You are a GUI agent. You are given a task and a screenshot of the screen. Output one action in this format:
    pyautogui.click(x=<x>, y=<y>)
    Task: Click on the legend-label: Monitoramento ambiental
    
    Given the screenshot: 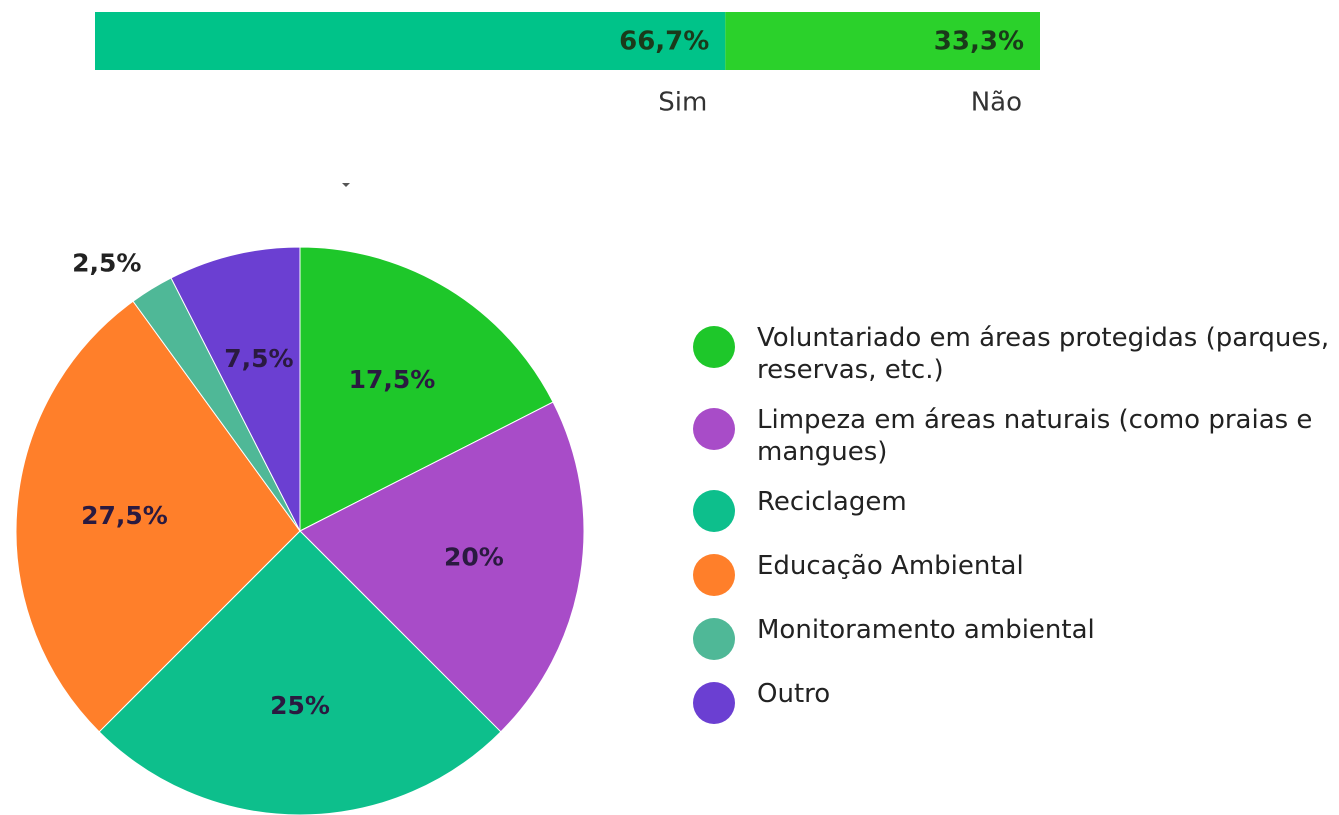 What is the action you would take?
    pyautogui.click(x=926, y=630)
    